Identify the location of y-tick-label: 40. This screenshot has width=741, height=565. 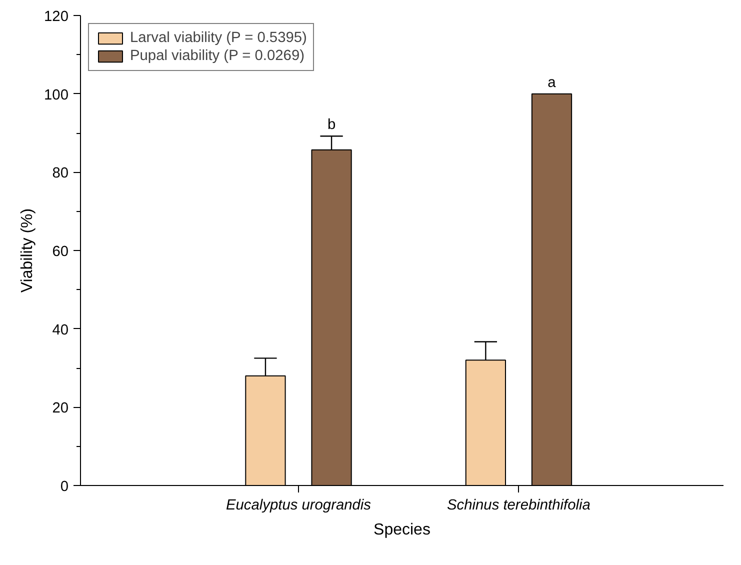
(60, 330).